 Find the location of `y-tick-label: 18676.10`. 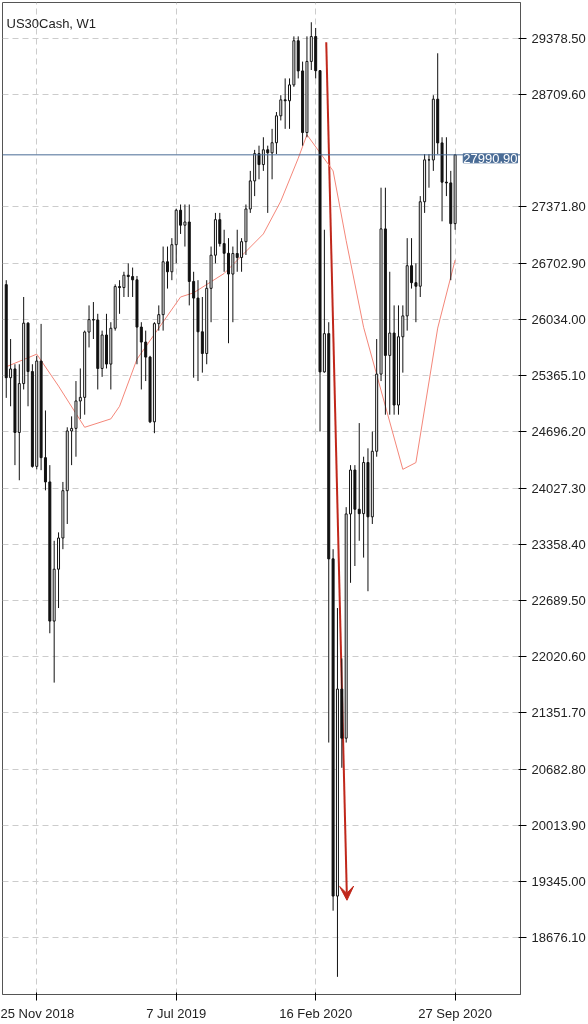

y-tick-label: 18676.10 is located at coordinates (558, 938).